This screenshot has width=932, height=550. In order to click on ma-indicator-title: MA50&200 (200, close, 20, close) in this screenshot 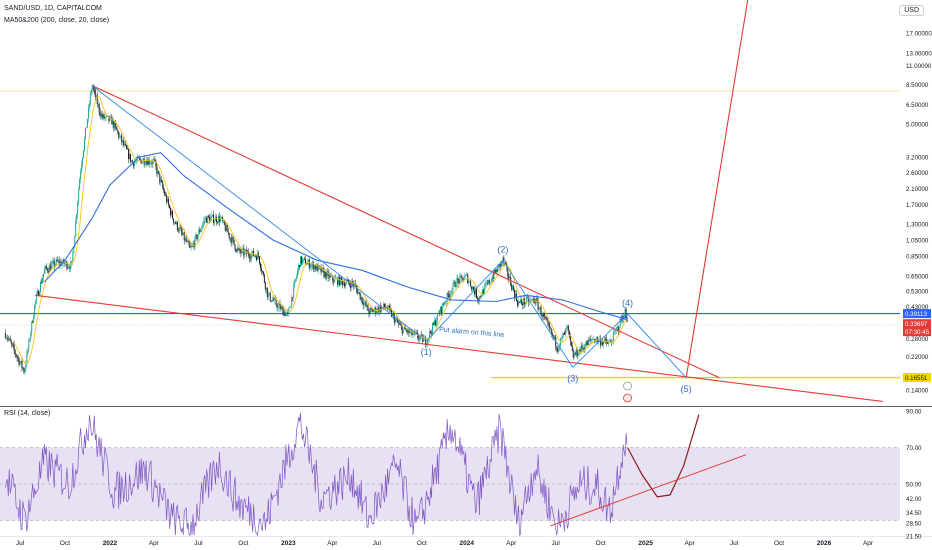, I will do `click(57, 20)`.